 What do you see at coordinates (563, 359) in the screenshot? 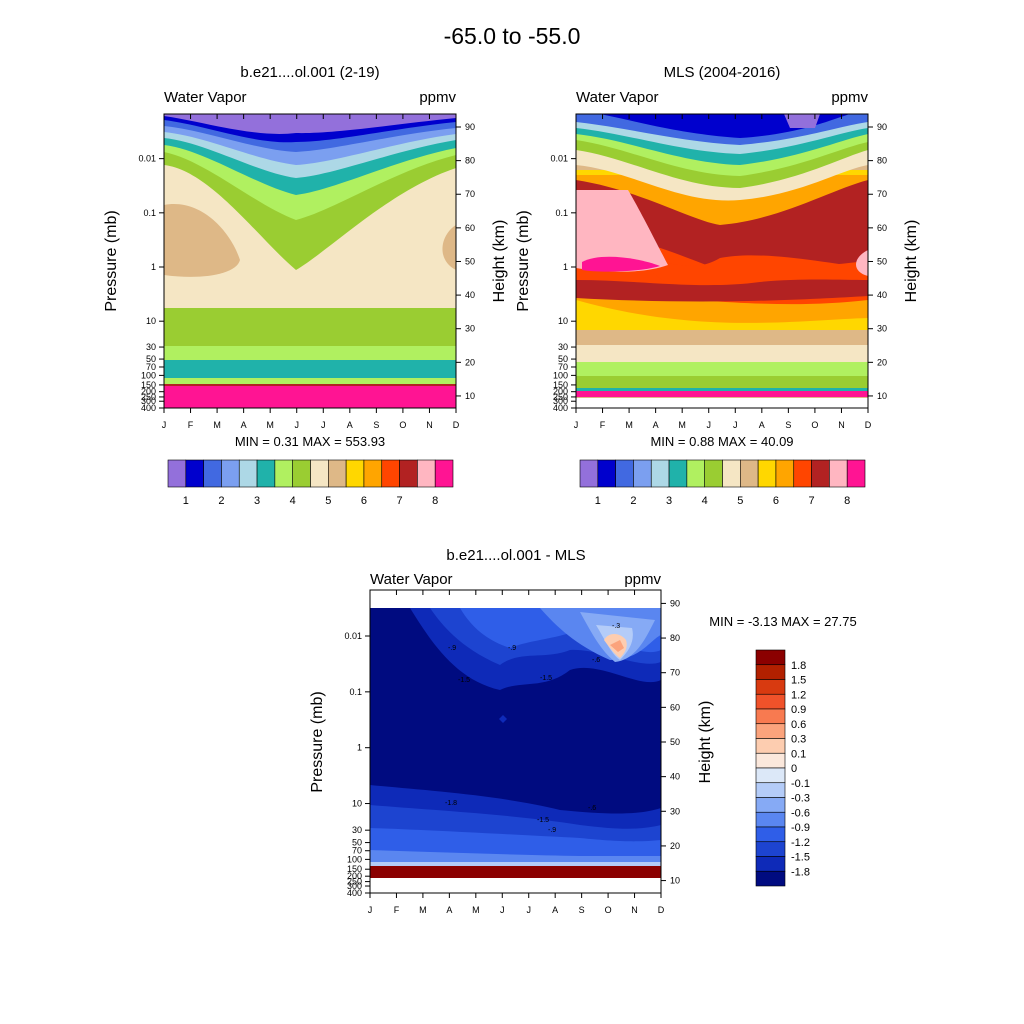
I see `mls-ptick-label: 50` at bounding box center [563, 359].